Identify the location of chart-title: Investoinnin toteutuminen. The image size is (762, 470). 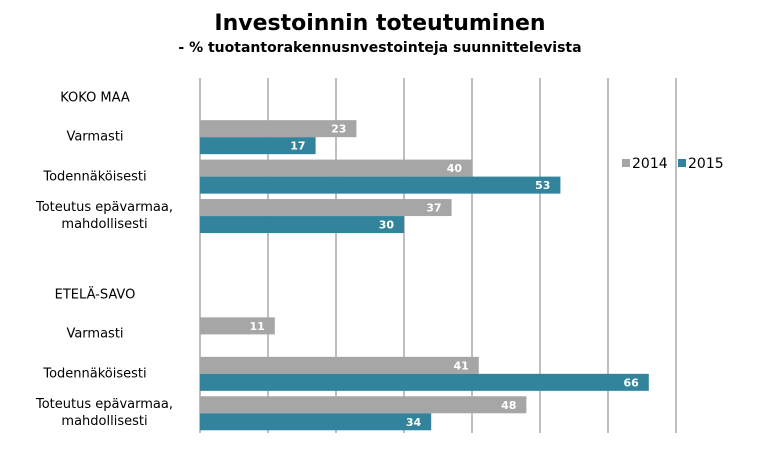
(379, 23).